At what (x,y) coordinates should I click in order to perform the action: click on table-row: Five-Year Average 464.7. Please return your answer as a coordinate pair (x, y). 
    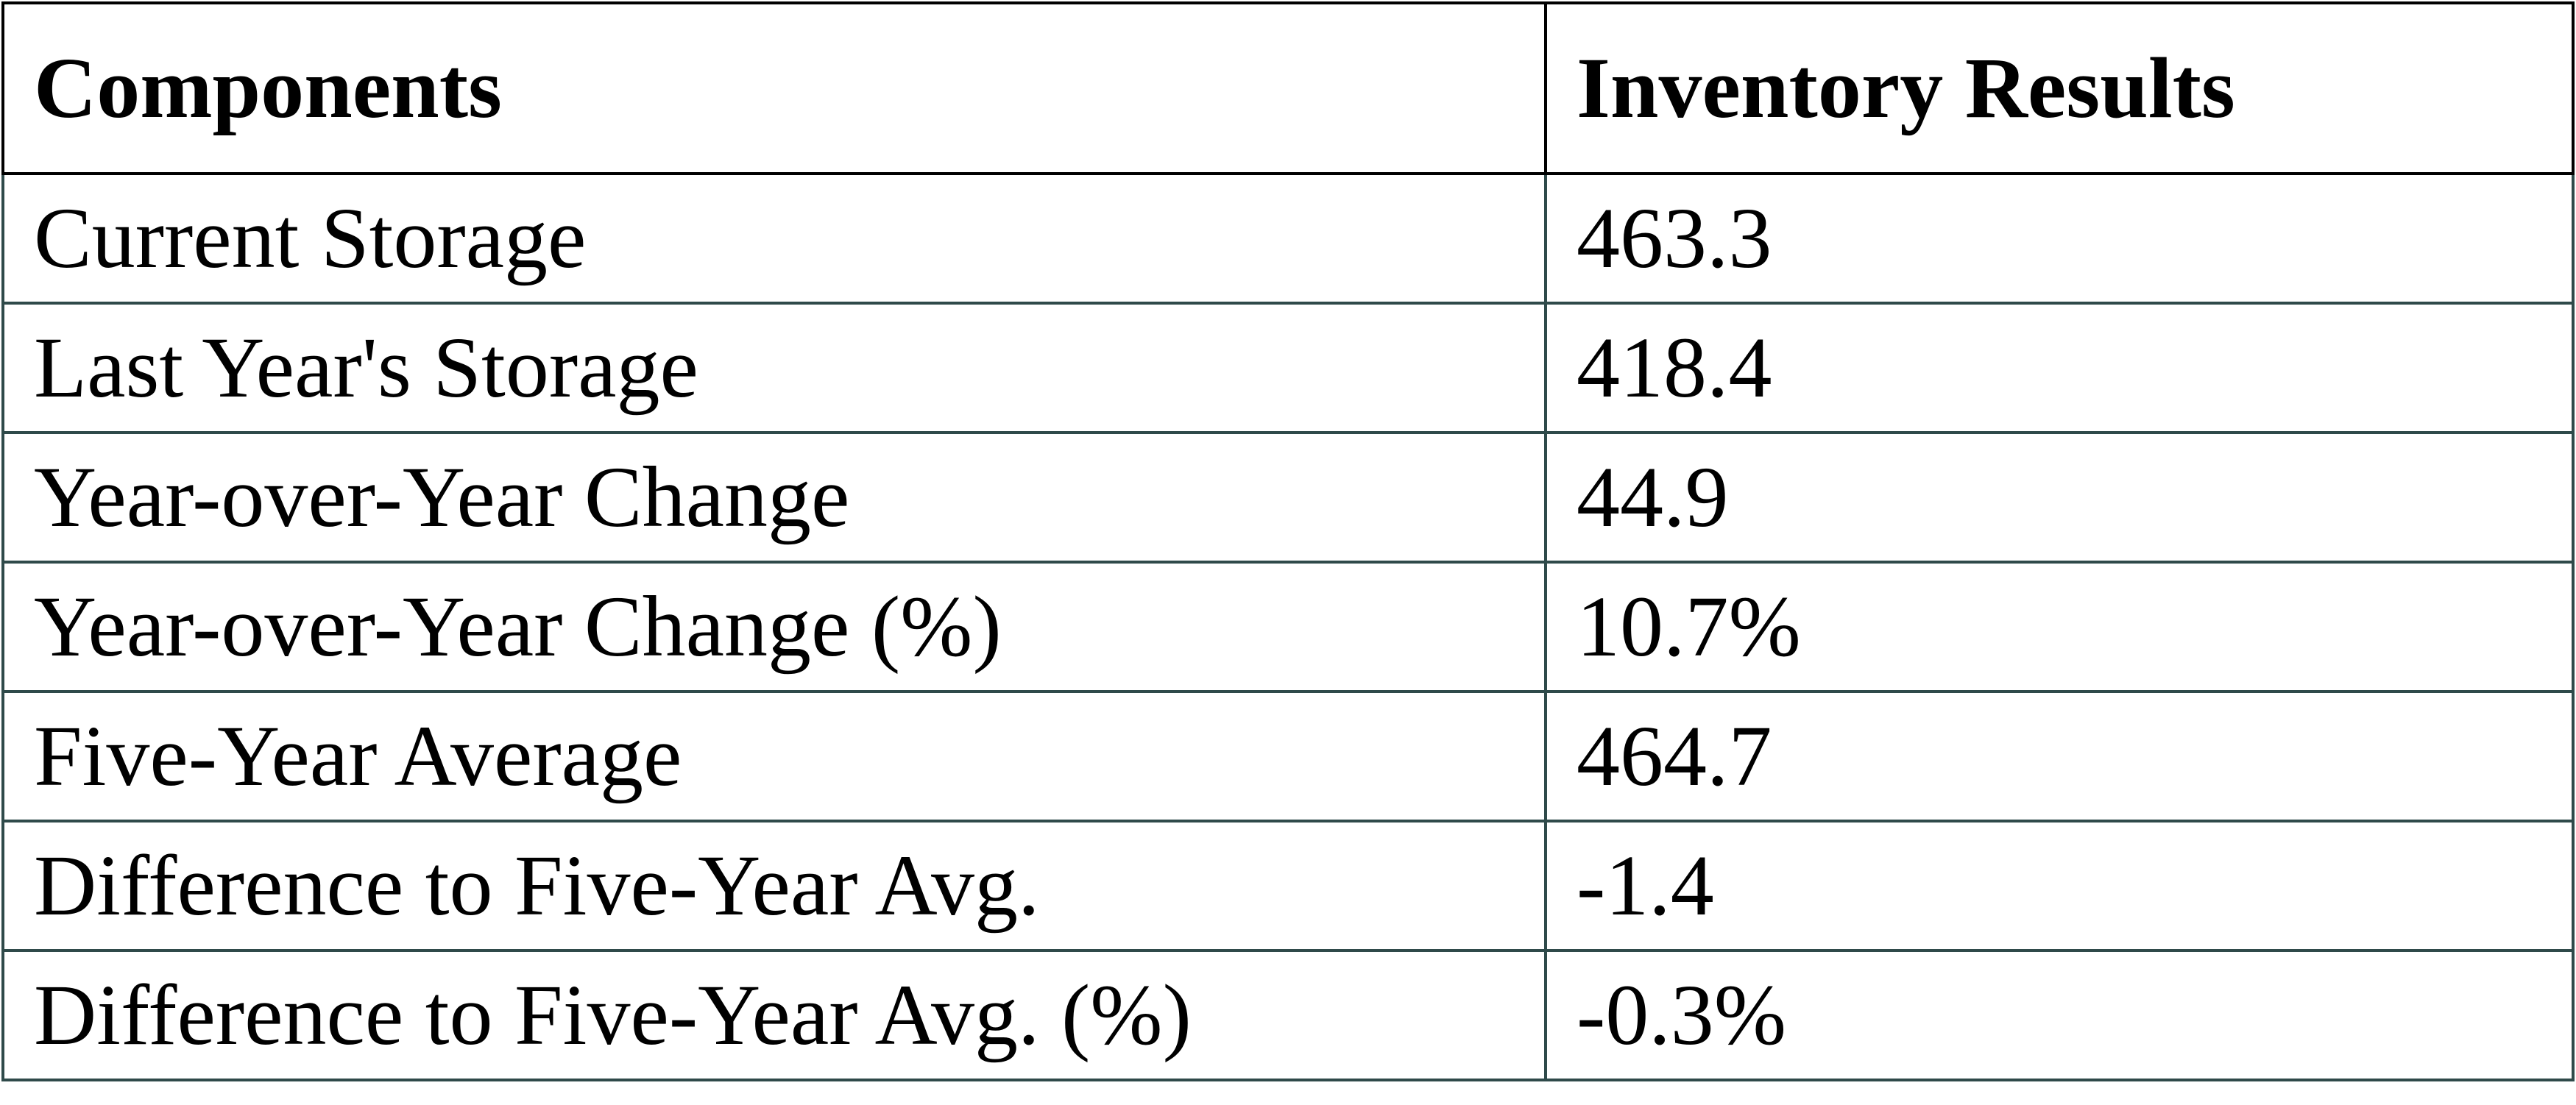
    Looking at the image, I should click on (1288, 756).